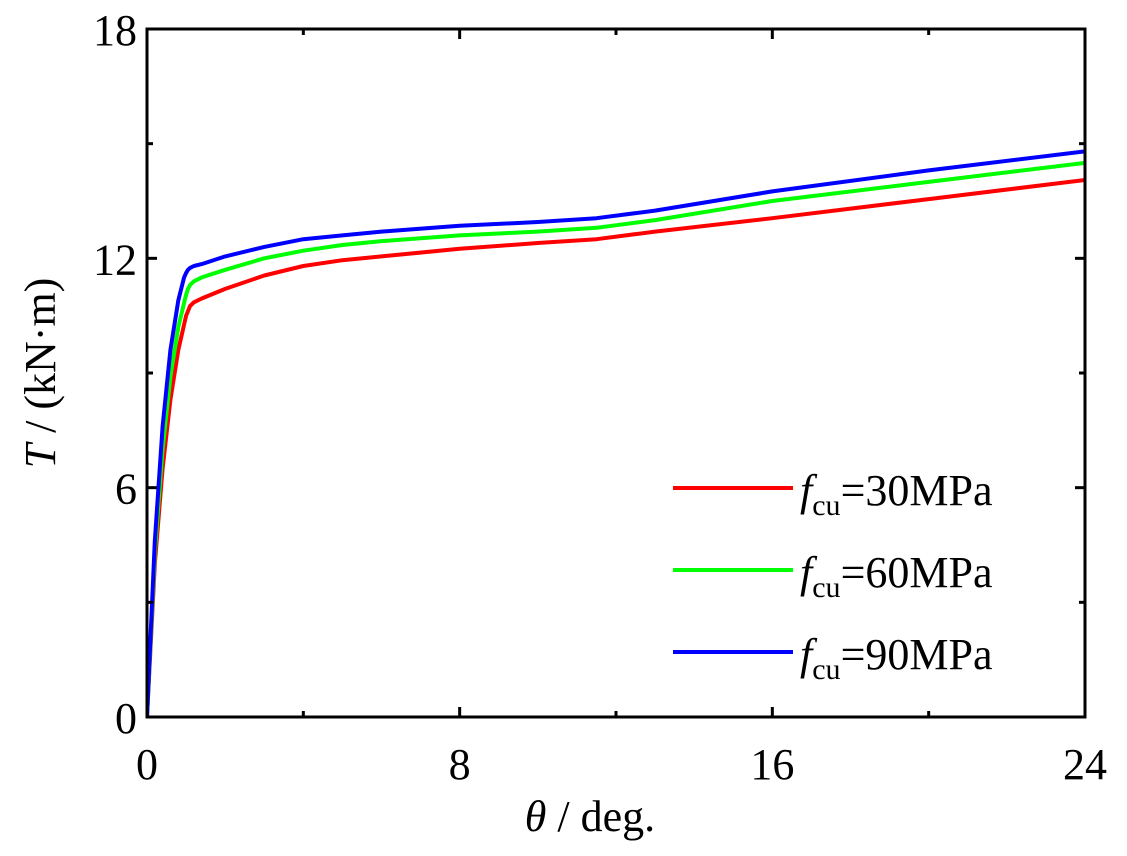 The image size is (1127, 856). Describe the element at coordinates (115, 30) in the screenshot. I see `y-tick-label: 18` at that location.